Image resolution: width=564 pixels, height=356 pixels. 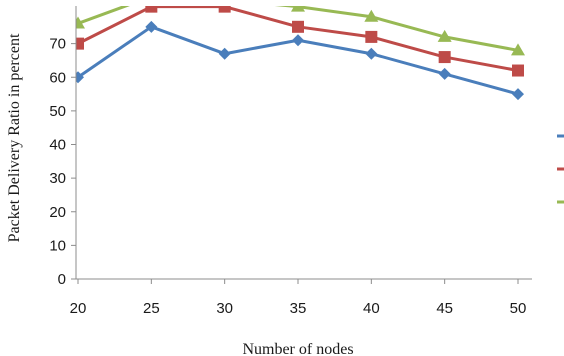 I want to click on y-tick-label: 40, so click(x=57, y=145).